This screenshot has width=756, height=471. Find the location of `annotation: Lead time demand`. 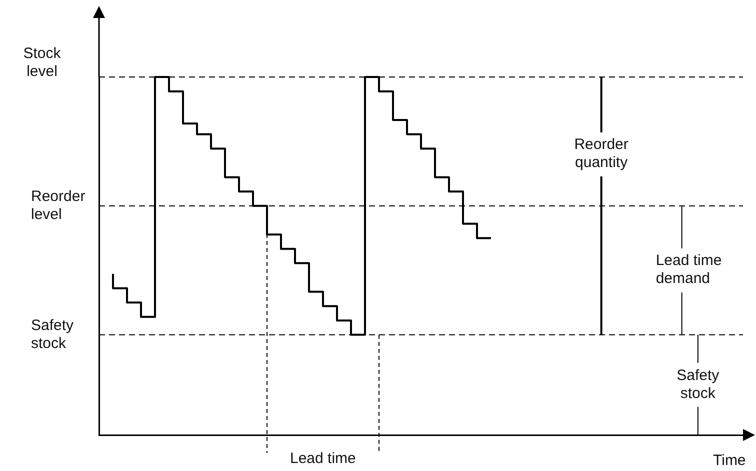

annotation: Lead time demand is located at coordinates (689, 270).